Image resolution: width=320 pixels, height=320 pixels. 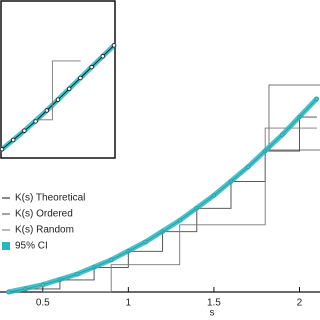 What do you see at coordinates (129, 303) in the screenshot?
I see `x-tick-label: 1` at bounding box center [129, 303].